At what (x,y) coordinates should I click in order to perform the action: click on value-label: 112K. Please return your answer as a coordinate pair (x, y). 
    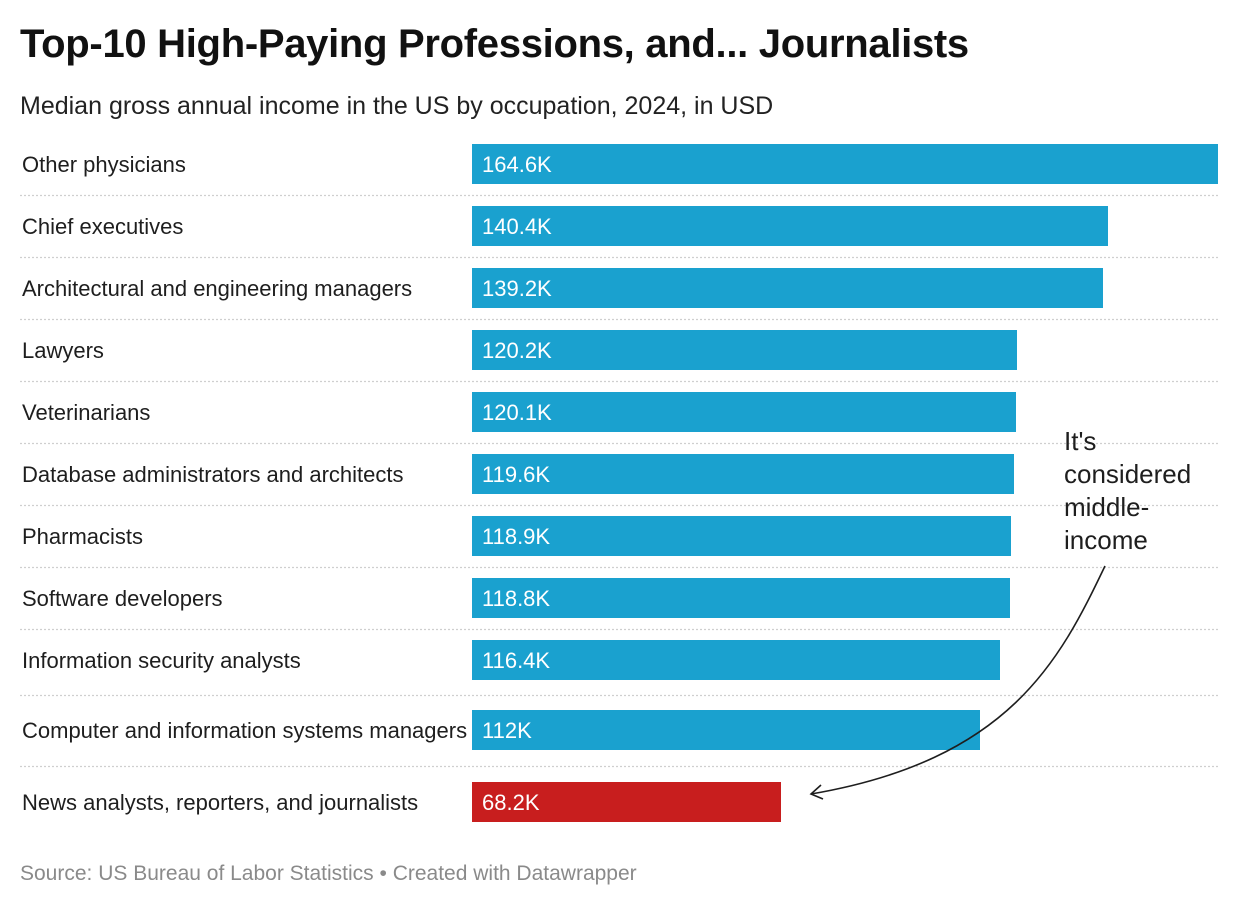
    Looking at the image, I should click on (507, 730).